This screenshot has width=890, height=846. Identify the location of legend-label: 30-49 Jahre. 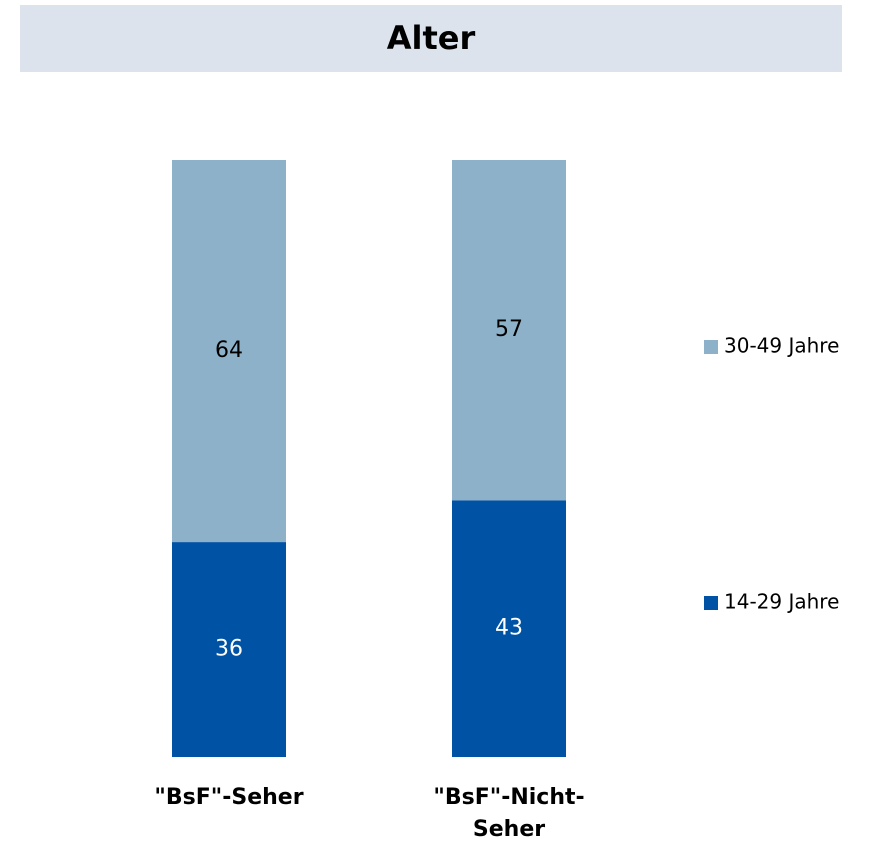
(781, 346).